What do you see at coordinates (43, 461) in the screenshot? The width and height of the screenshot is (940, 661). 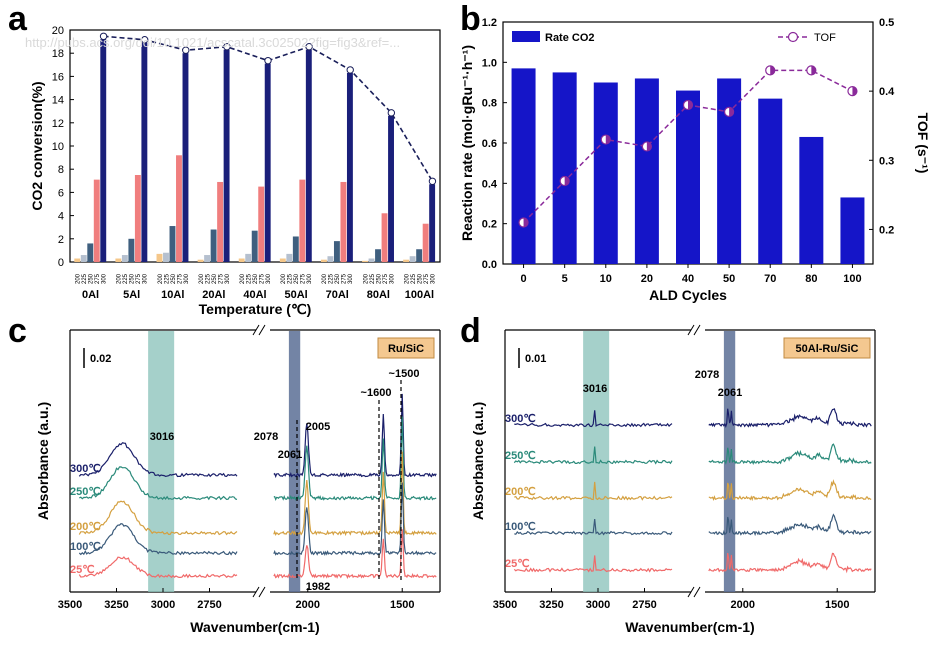 I see `y-axis-title: Absorbance (a.u.)` at bounding box center [43, 461].